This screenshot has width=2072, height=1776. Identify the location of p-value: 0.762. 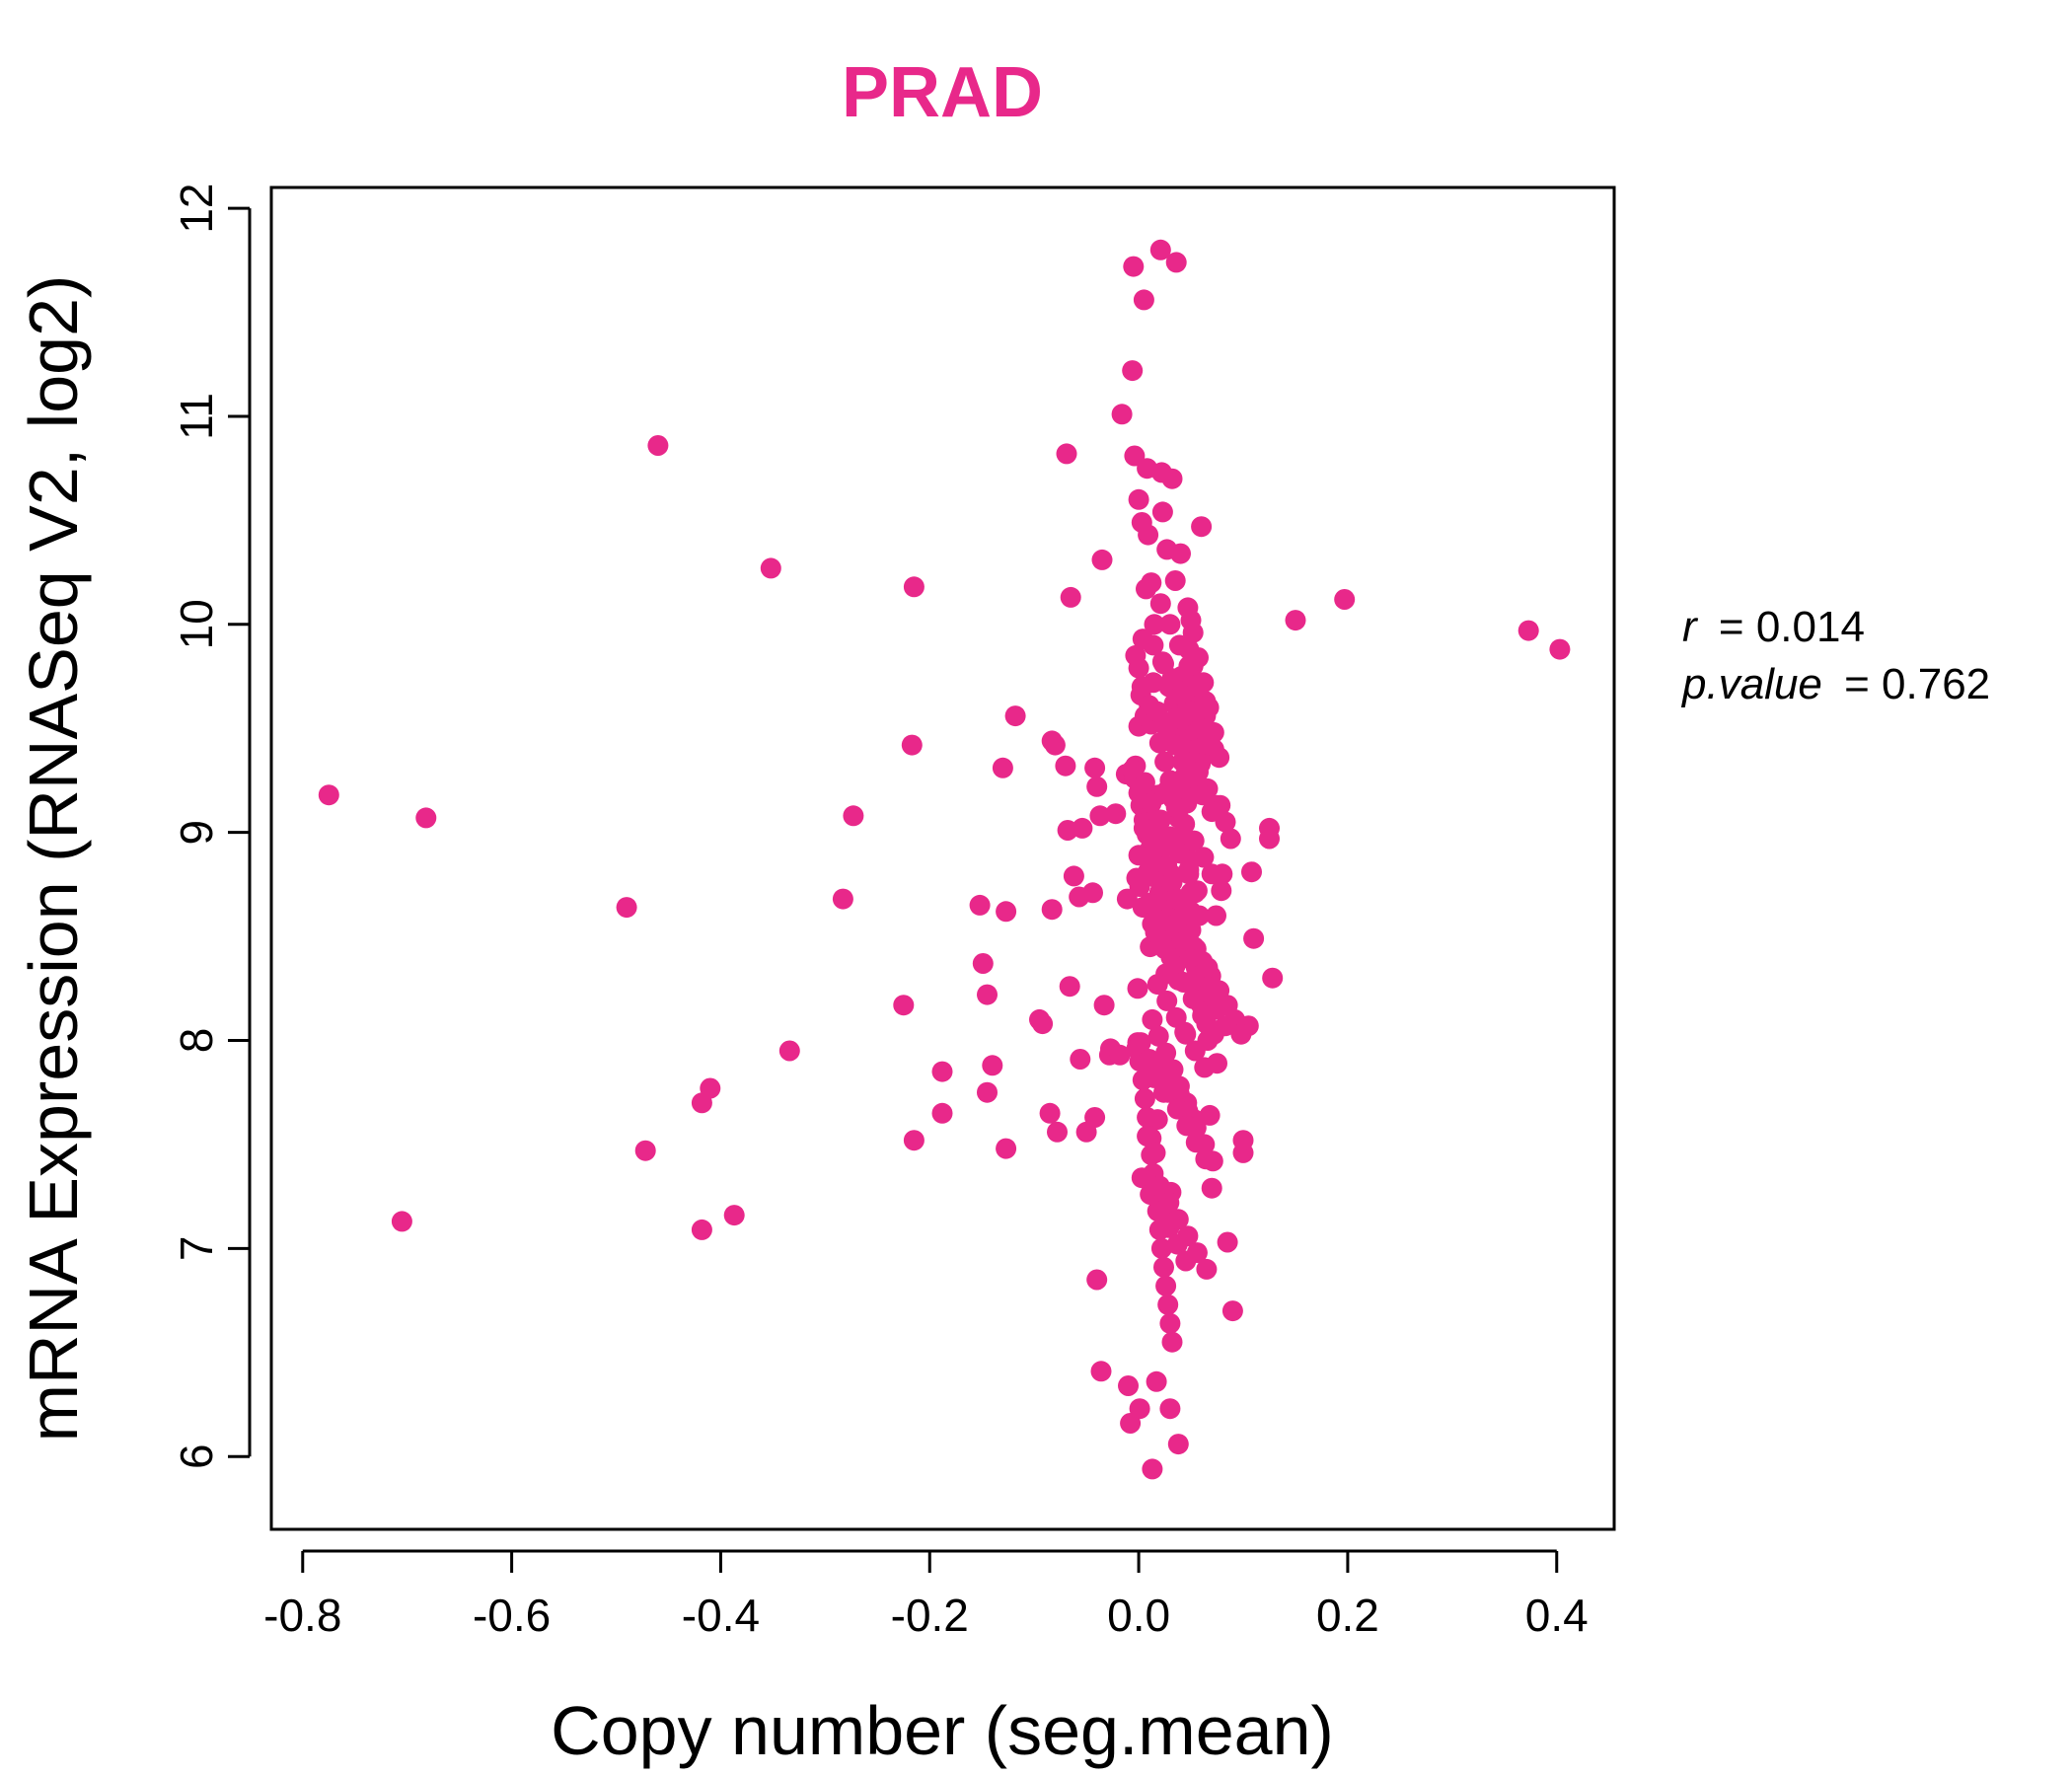
(1936, 684).